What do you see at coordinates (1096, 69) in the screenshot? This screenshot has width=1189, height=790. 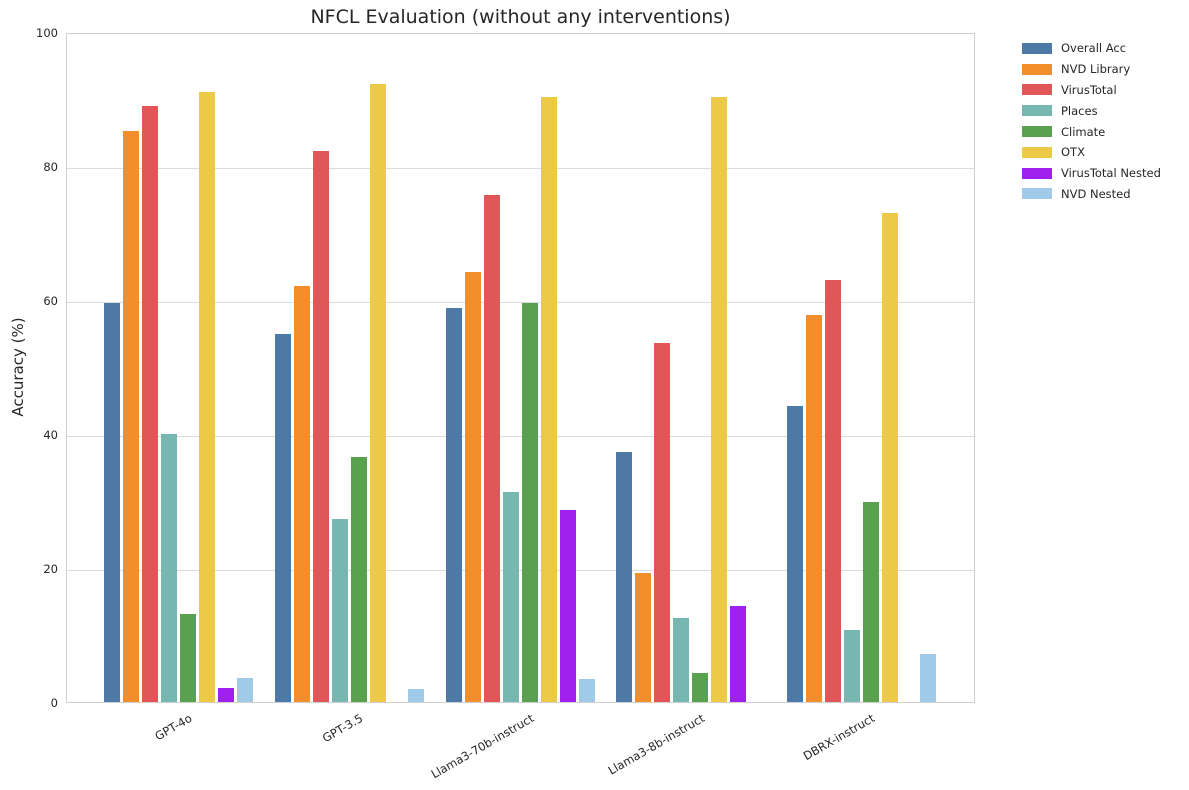 I see `legend-label-nvd-library: NVD Library` at bounding box center [1096, 69].